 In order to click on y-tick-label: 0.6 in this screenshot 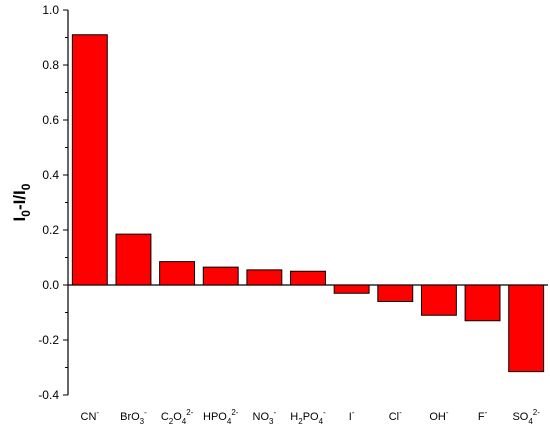, I will do `click(50, 120)`.